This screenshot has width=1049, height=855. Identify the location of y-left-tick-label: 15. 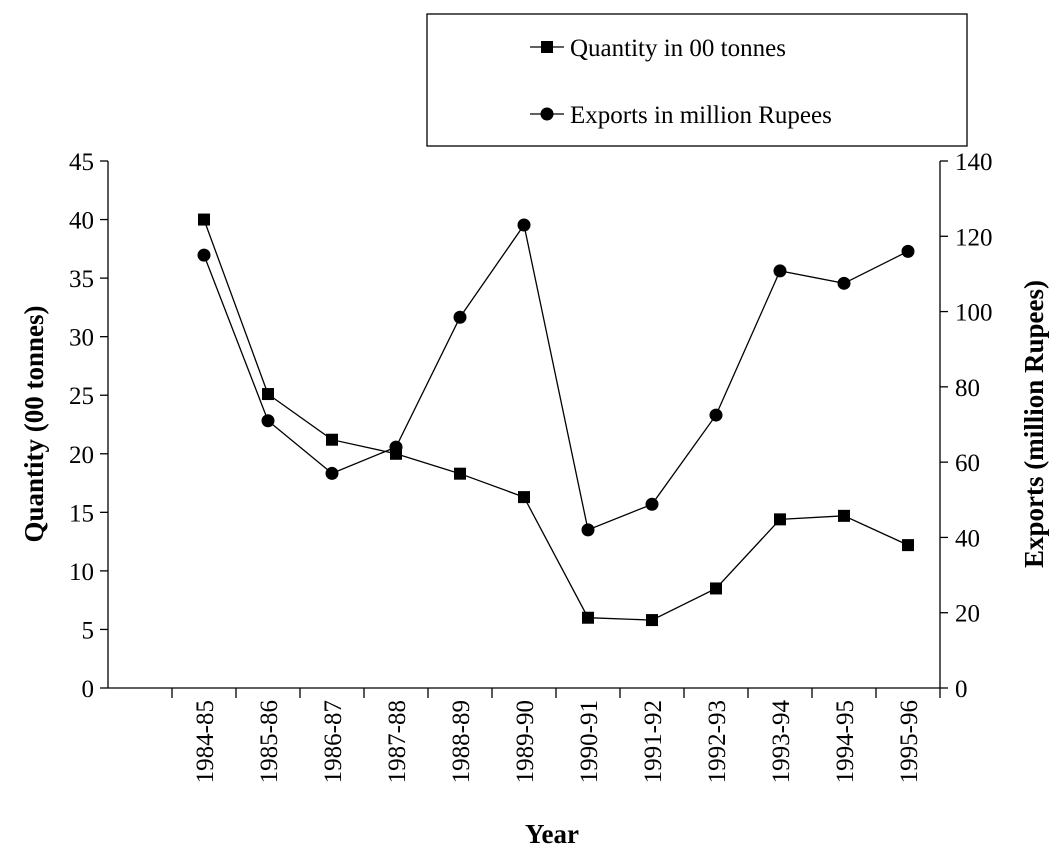
(81, 513).